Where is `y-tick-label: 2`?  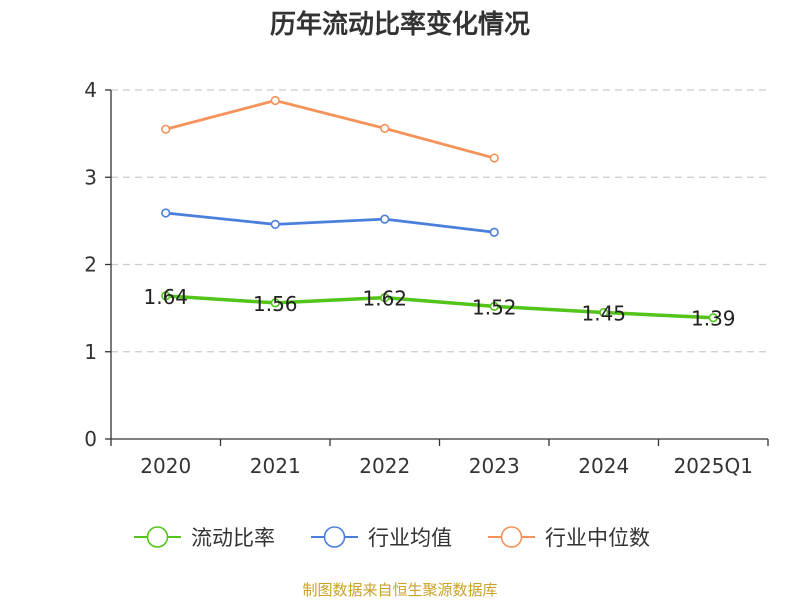 y-tick-label: 2 is located at coordinates (90, 265).